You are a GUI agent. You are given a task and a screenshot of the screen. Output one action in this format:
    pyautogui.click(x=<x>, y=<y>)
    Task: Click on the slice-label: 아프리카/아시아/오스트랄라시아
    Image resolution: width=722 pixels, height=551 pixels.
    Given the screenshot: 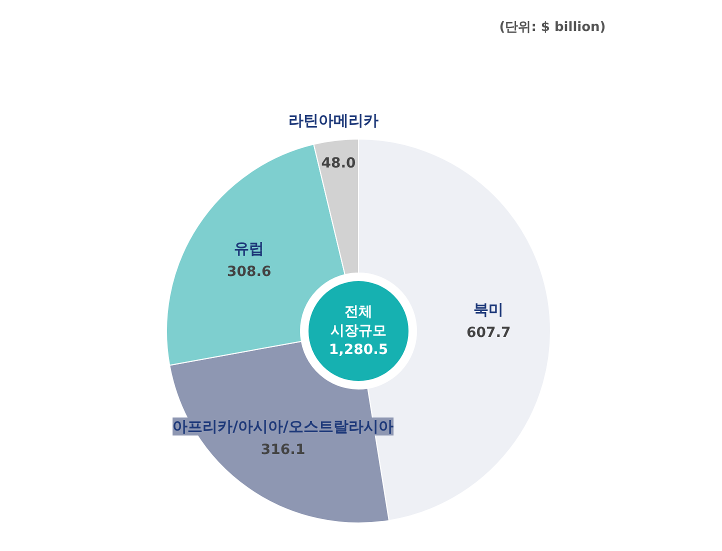 What is the action you would take?
    pyautogui.click(x=283, y=427)
    